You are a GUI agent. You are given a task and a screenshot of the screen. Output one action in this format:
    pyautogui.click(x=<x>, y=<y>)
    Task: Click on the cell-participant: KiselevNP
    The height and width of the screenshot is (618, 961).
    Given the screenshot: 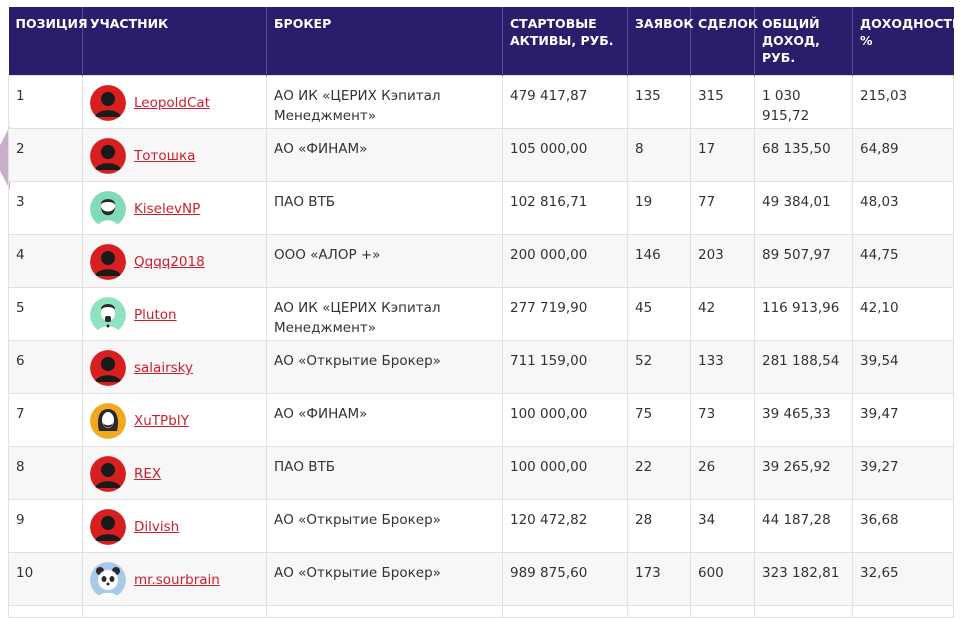 What is the action you would take?
    pyautogui.click(x=174, y=208)
    